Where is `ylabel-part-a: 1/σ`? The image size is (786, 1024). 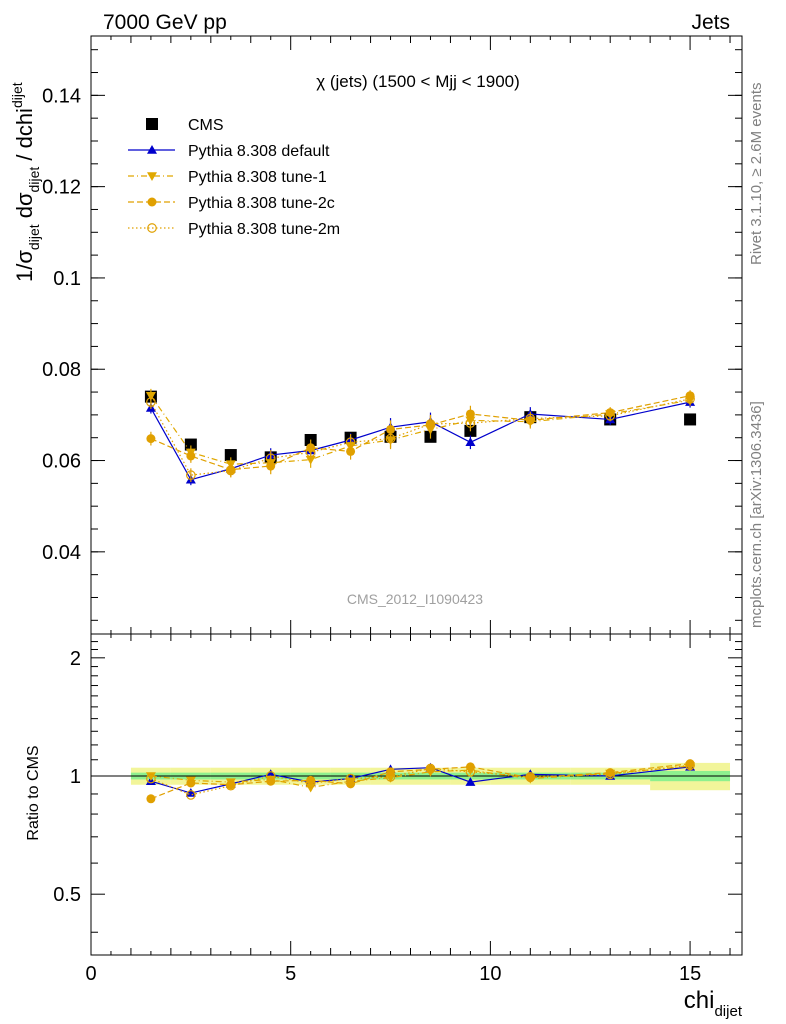 ylabel-part-a: 1/σ is located at coordinates (24, 266).